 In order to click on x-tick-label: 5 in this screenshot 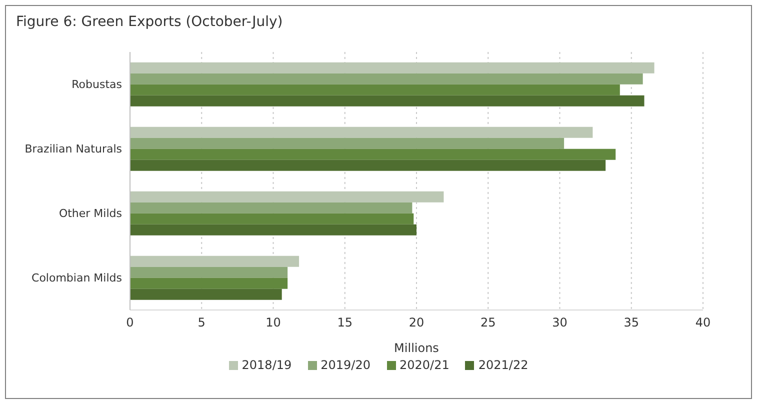, I will do `click(202, 323)`.